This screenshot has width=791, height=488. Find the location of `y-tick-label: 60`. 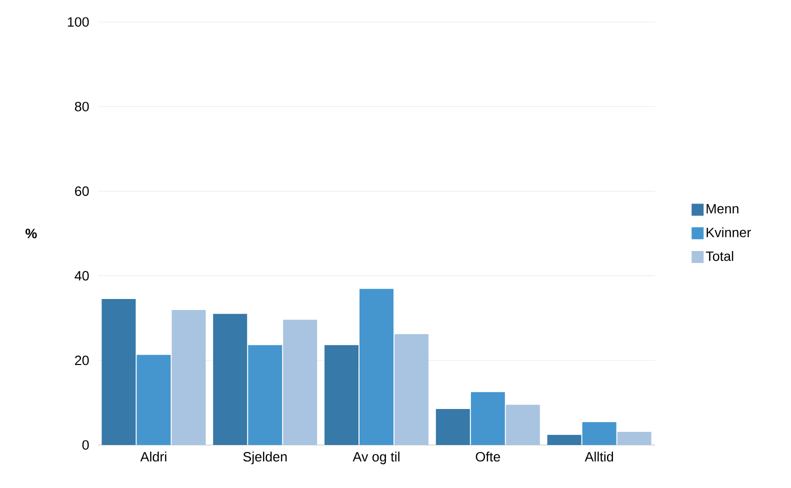

y-tick-label: 60 is located at coordinates (82, 191).